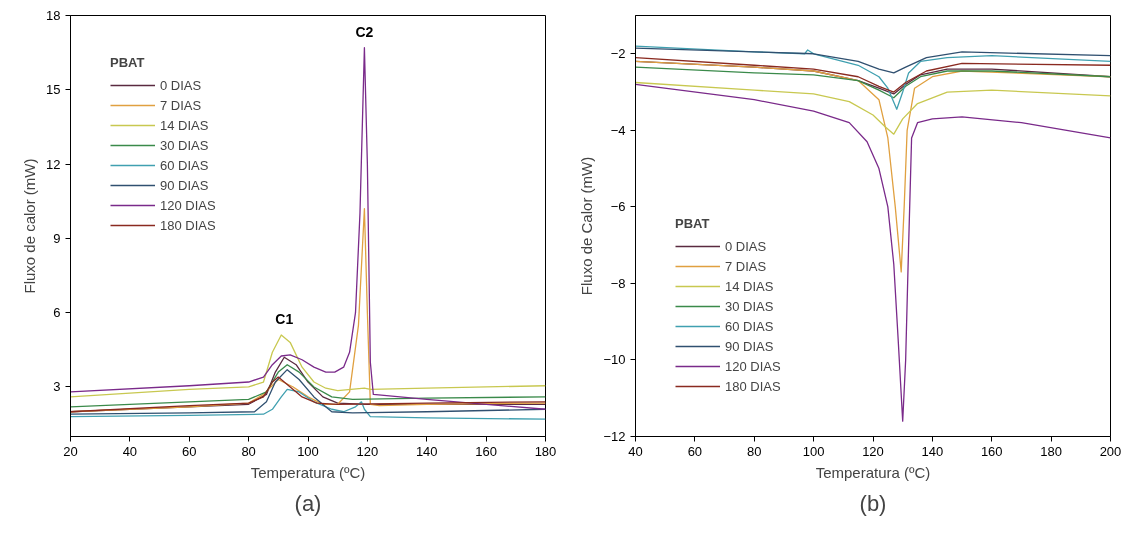 The image size is (1146, 534). What do you see at coordinates (1110, 451) in the screenshot?
I see `x-tick-label: 200` at bounding box center [1110, 451].